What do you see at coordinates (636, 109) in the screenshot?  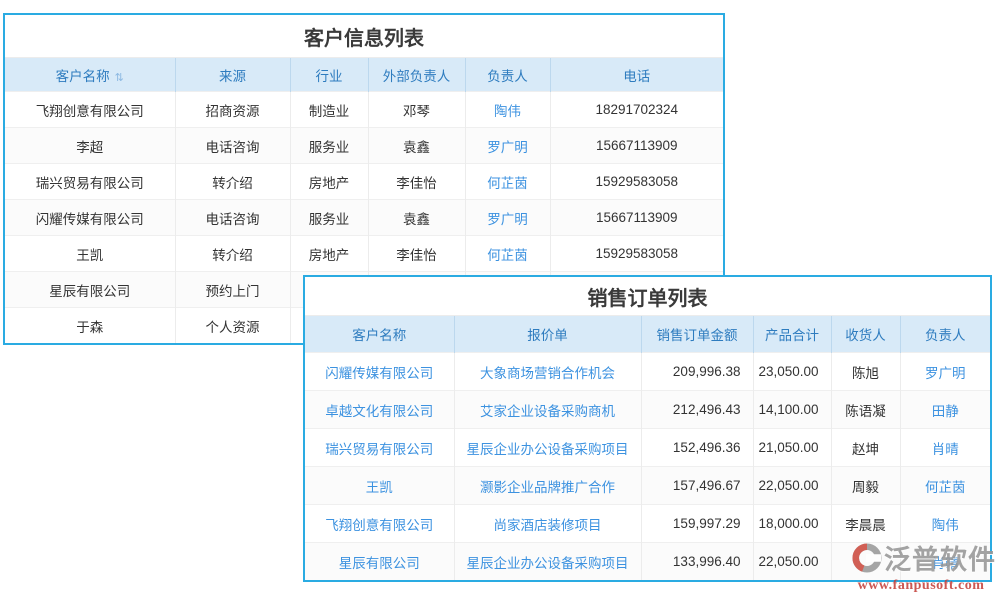 I see `phone-cell: 18291702324` at bounding box center [636, 109].